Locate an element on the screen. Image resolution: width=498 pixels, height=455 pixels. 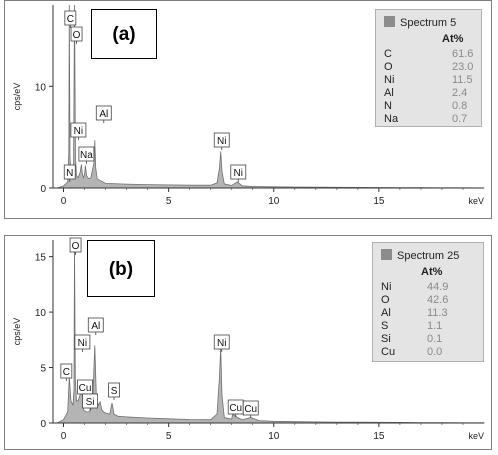
legend-row: Ni 44.9 is located at coordinates (436, 287).